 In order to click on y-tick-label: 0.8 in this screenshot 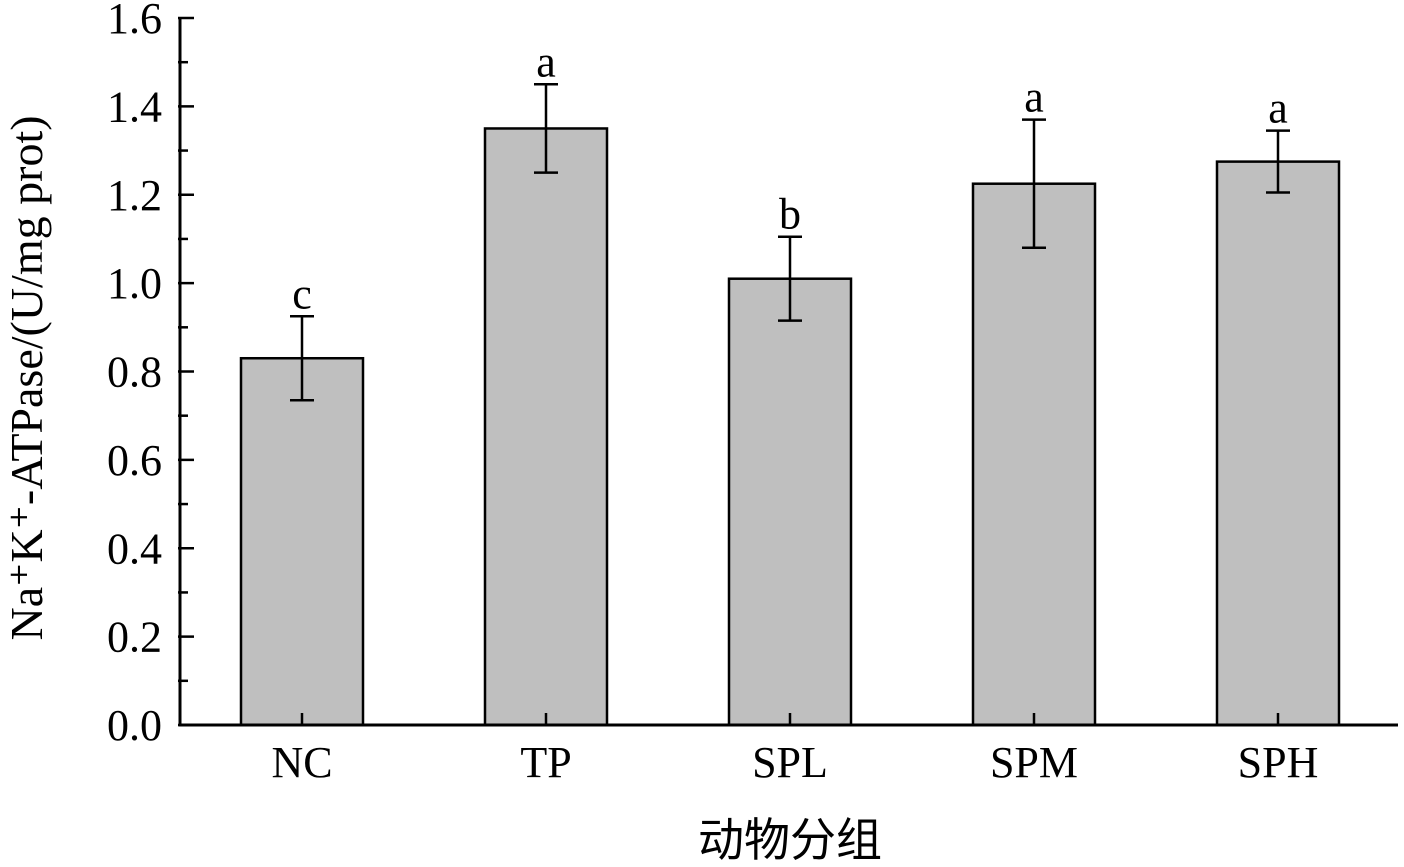, I will do `click(134, 372)`.